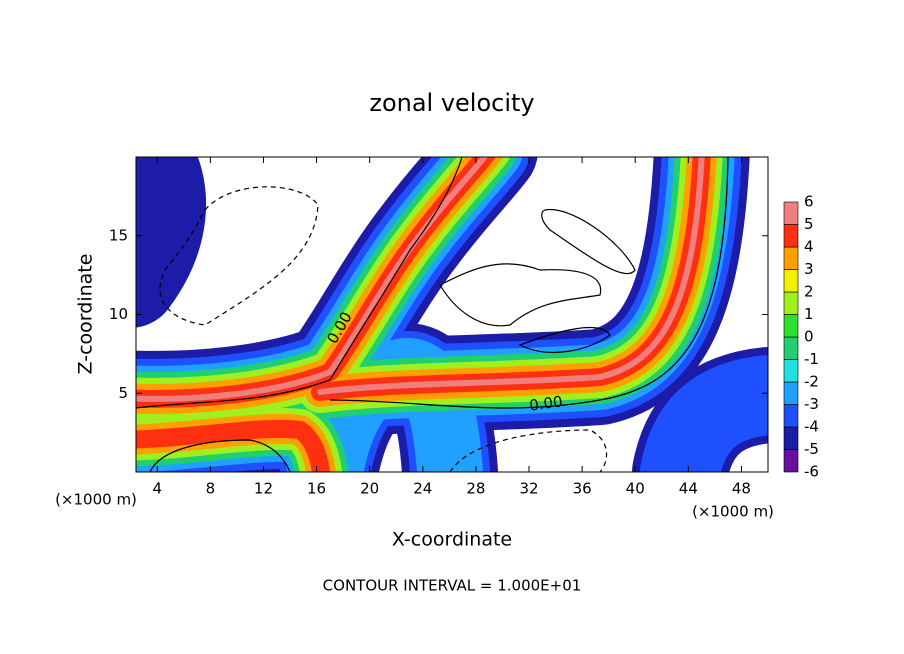  I want to click on colorbar-label: 5, so click(809, 224).